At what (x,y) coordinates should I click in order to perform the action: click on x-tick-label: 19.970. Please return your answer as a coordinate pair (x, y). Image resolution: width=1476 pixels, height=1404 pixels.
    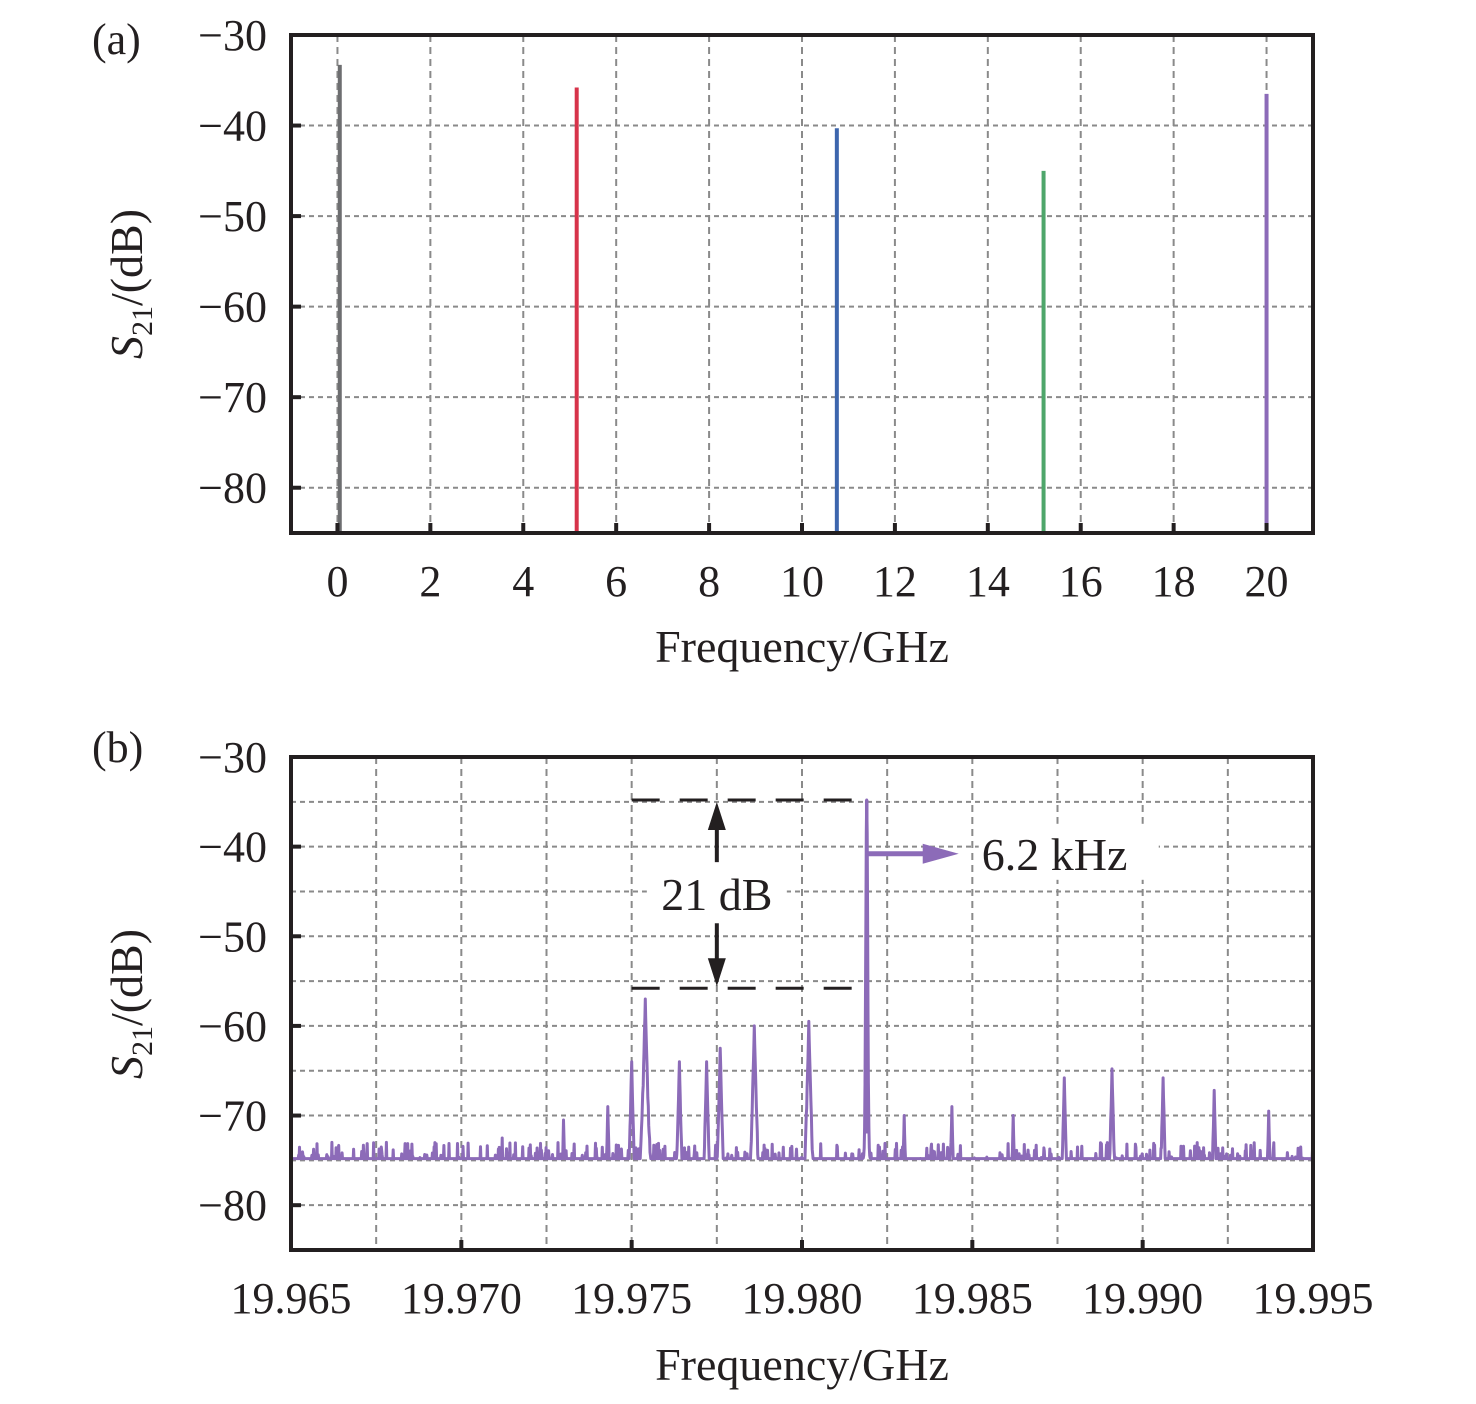
    Looking at the image, I should click on (461, 1298).